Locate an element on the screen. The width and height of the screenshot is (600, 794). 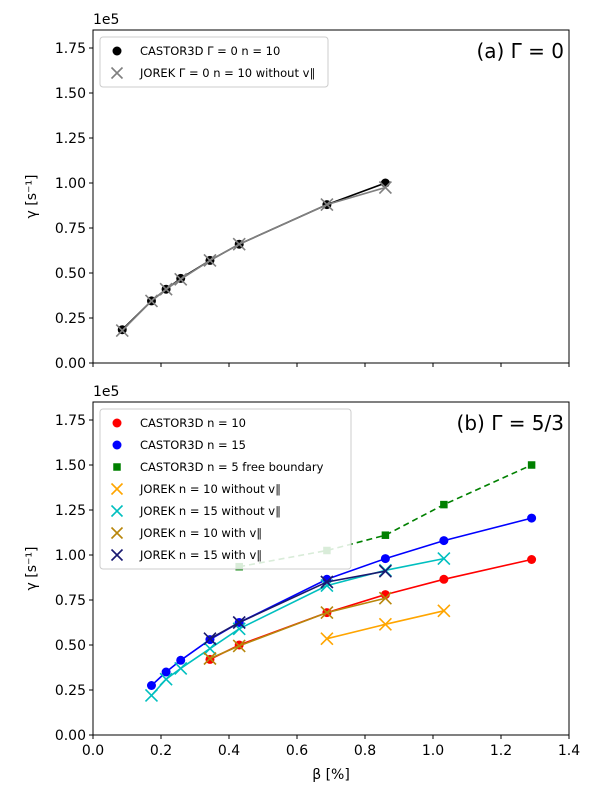
legend-label: CASTOR3D n = 15 is located at coordinates (193, 445).